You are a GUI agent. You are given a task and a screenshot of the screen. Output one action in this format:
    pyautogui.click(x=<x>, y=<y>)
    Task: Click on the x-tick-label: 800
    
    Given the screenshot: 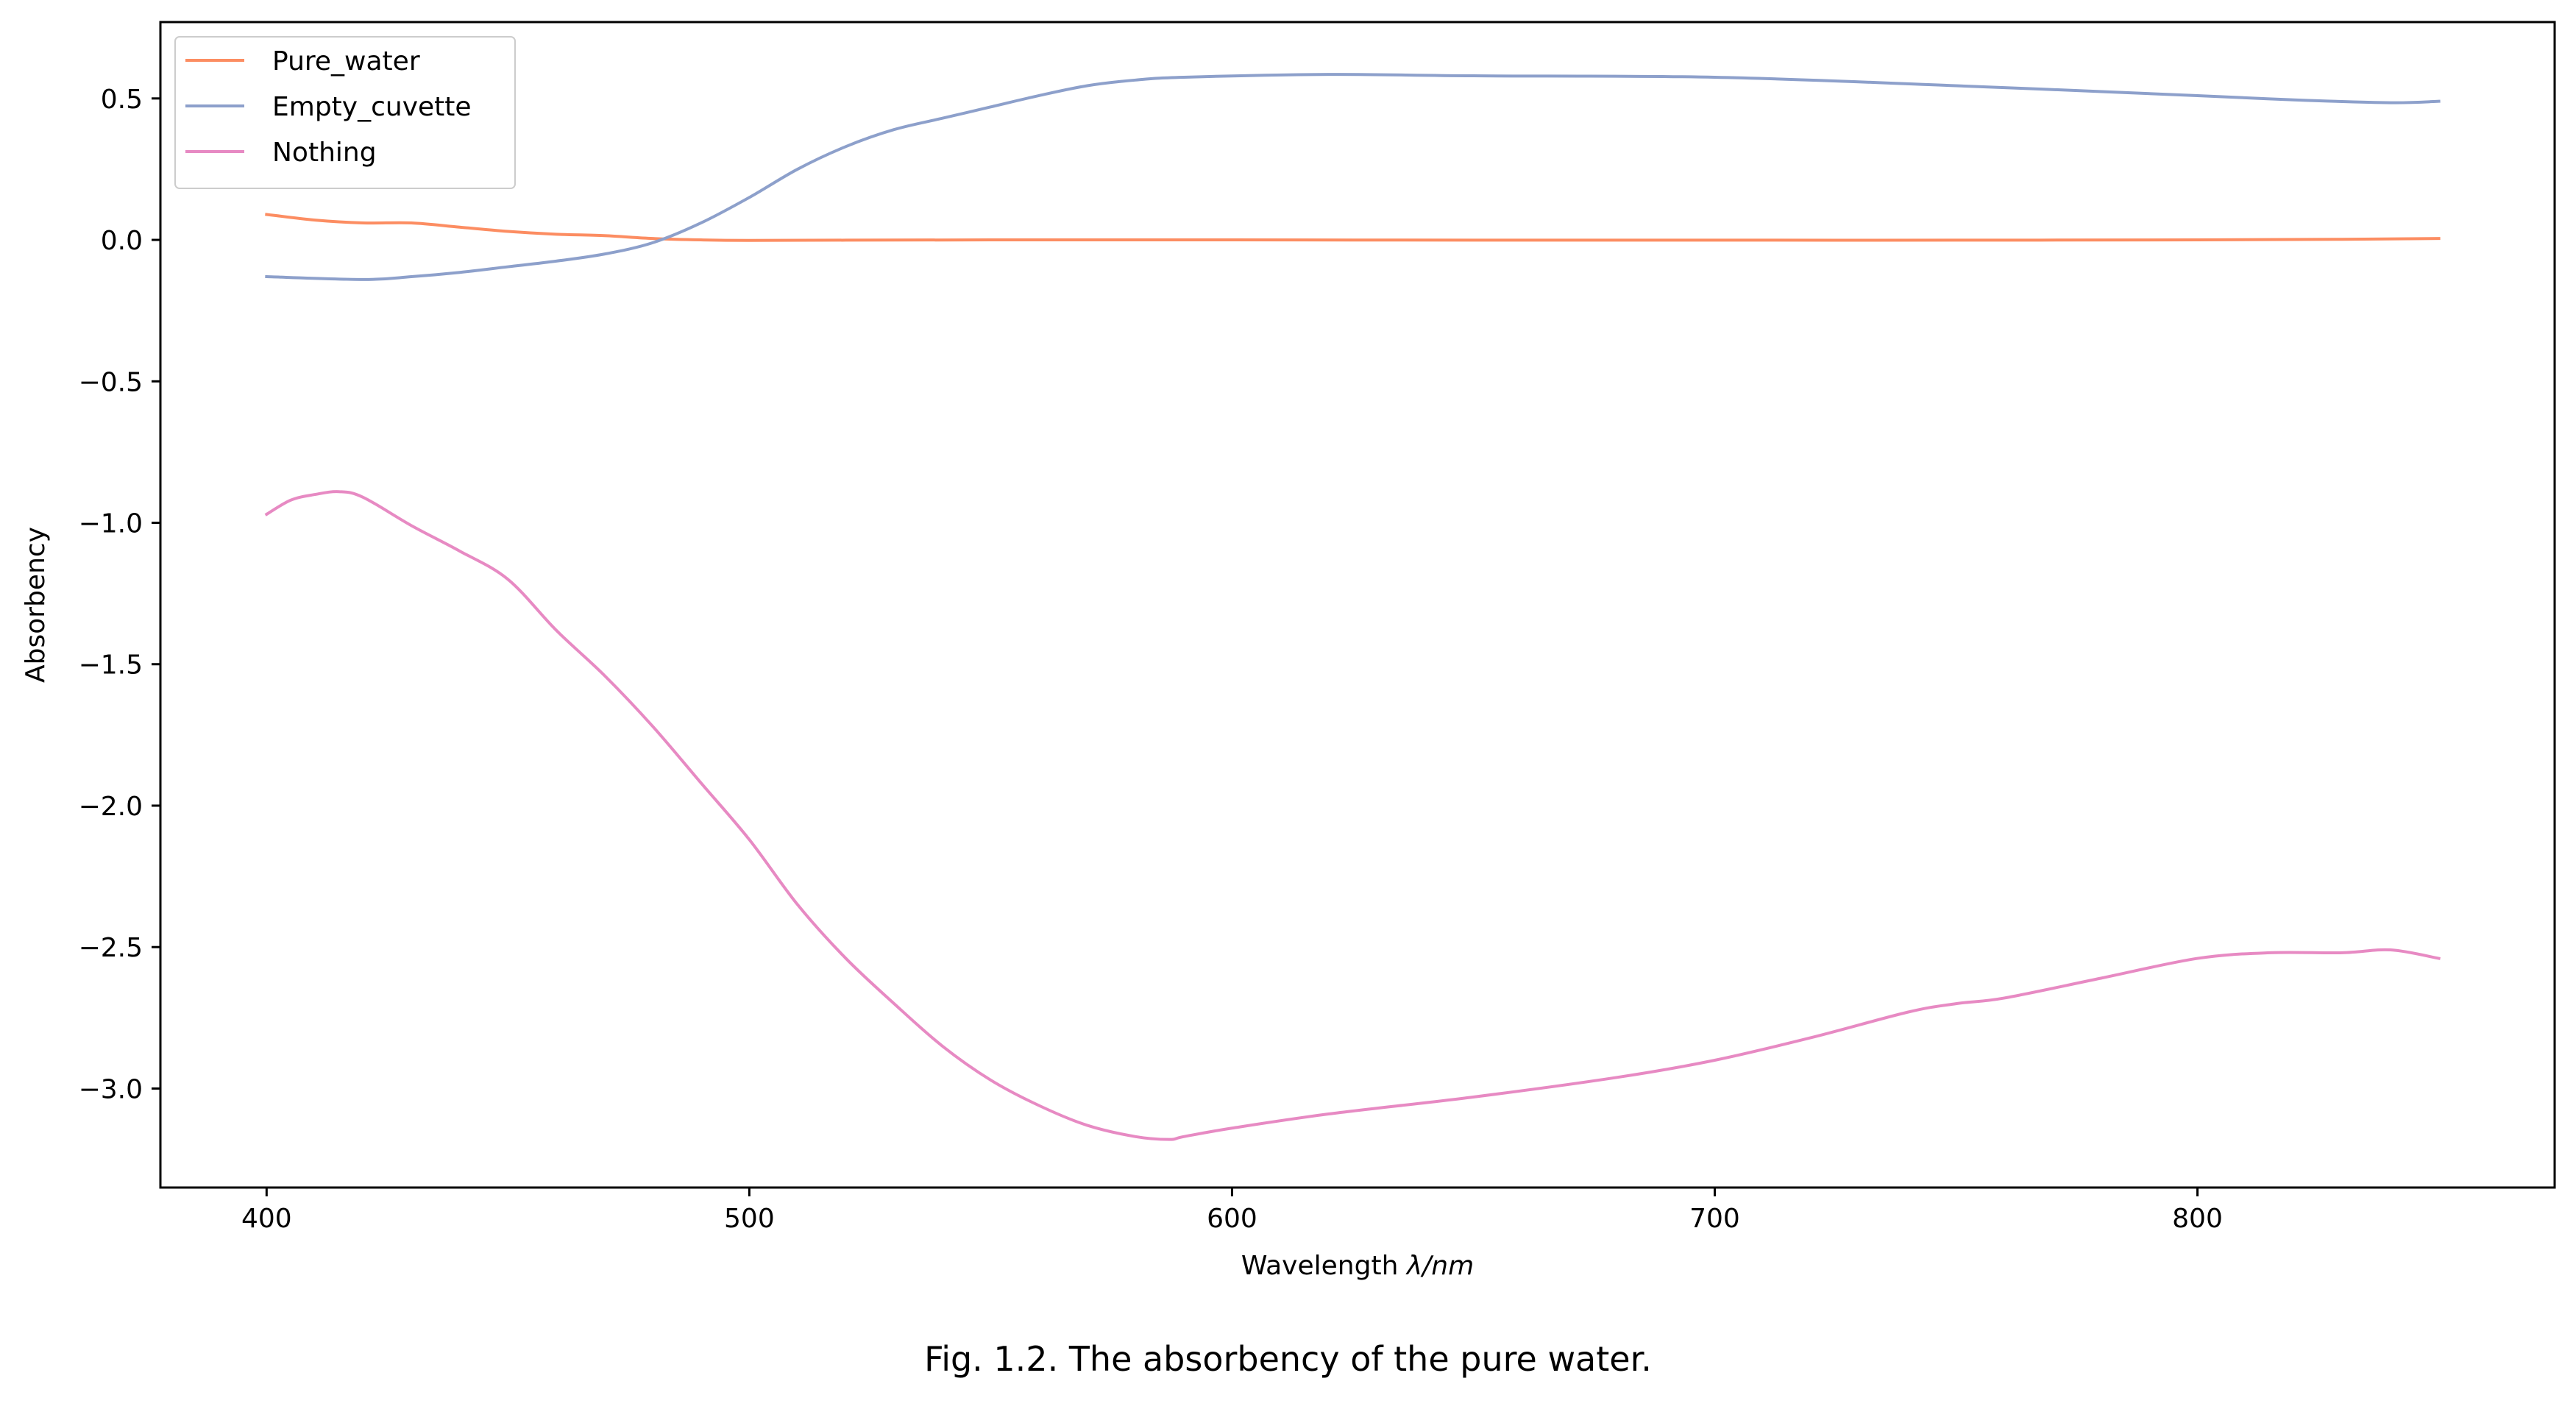 What is the action you would take?
    pyautogui.click(x=2197, y=1219)
    